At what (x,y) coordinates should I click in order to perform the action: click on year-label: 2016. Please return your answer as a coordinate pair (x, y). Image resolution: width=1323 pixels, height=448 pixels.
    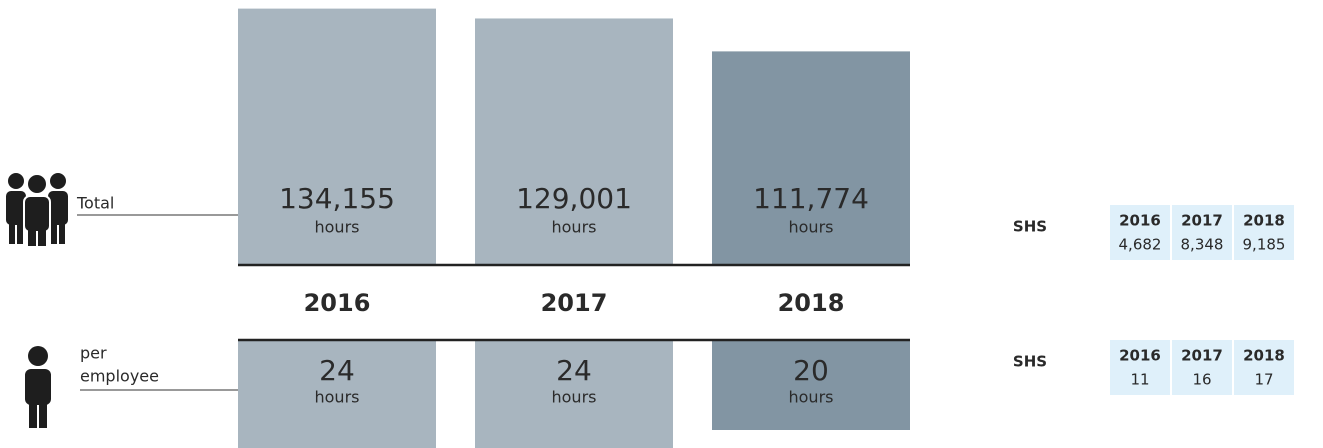
    Looking at the image, I should click on (337, 303).